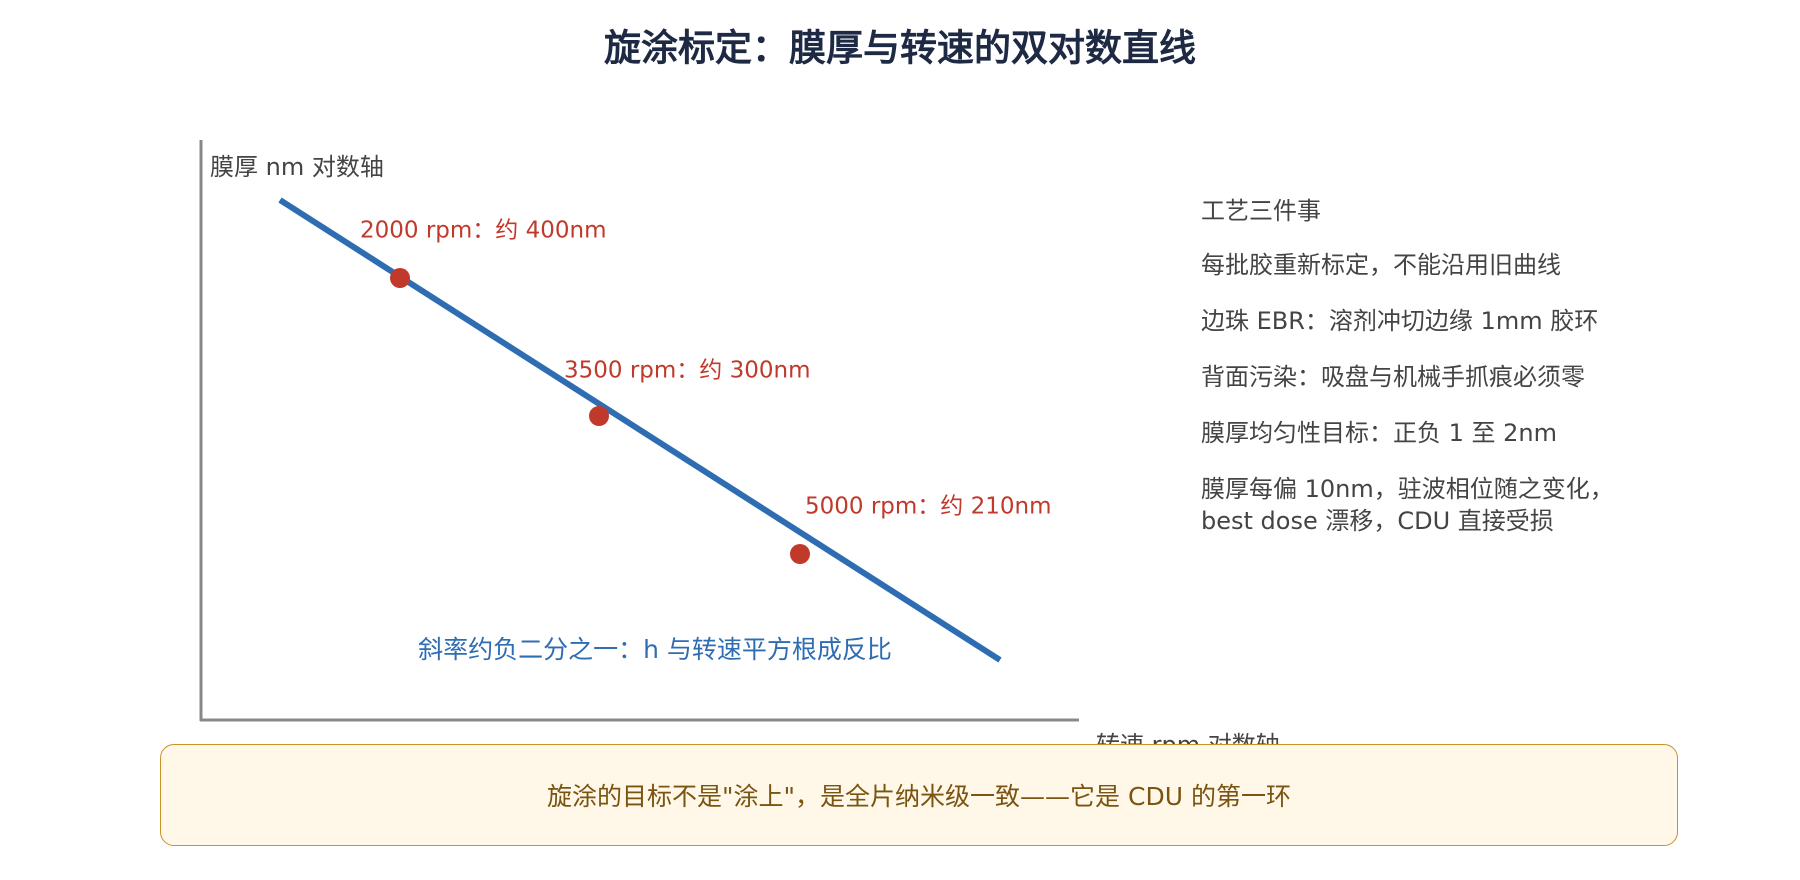 This screenshot has height=880, width=1800. What do you see at coordinates (1400, 321) in the screenshot?
I see `side-item: 边珠 EBR：溶剂冲切边缘 1mm 胶环` at bounding box center [1400, 321].